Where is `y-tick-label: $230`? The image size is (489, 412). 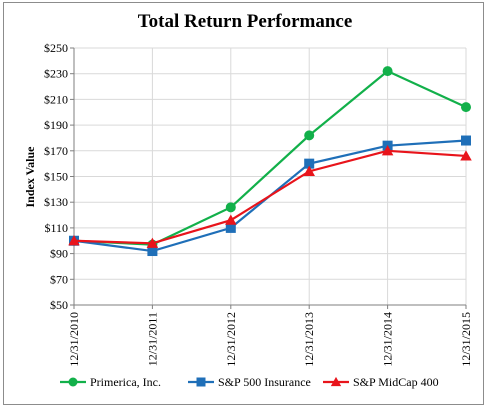 y-tick-label: $230 is located at coordinates (56, 74).